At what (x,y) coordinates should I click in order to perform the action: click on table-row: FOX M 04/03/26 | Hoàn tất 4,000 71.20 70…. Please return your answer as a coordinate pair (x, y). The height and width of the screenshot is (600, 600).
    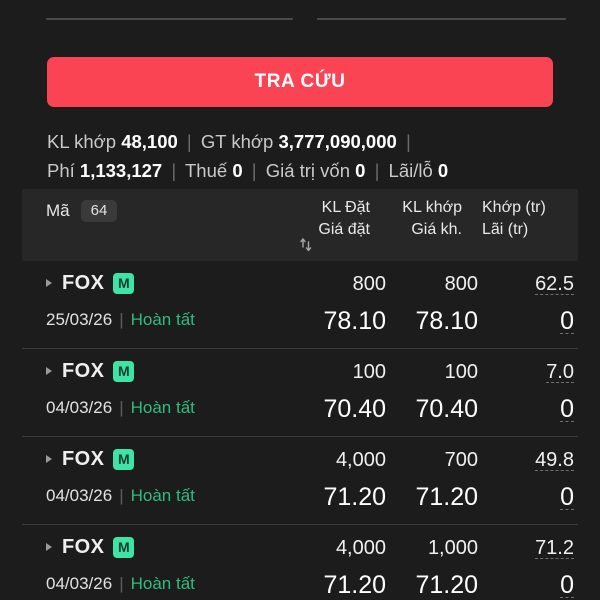
    Looking at the image, I should click on (300, 481).